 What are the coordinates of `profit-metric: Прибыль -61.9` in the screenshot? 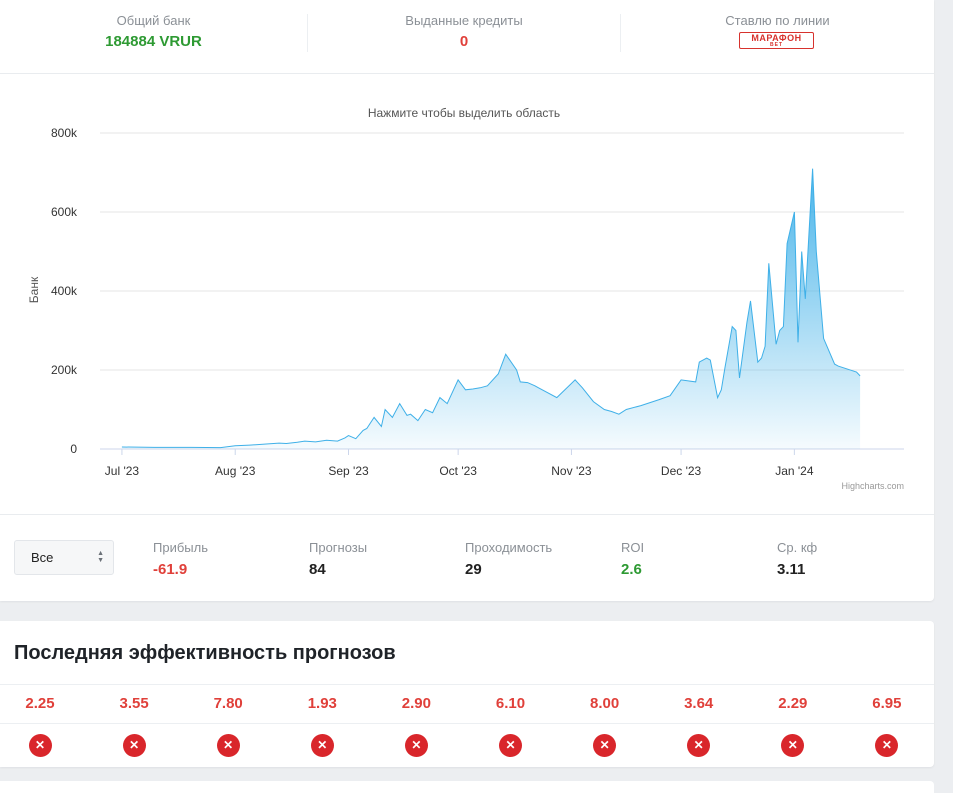 It's located at (180, 559).